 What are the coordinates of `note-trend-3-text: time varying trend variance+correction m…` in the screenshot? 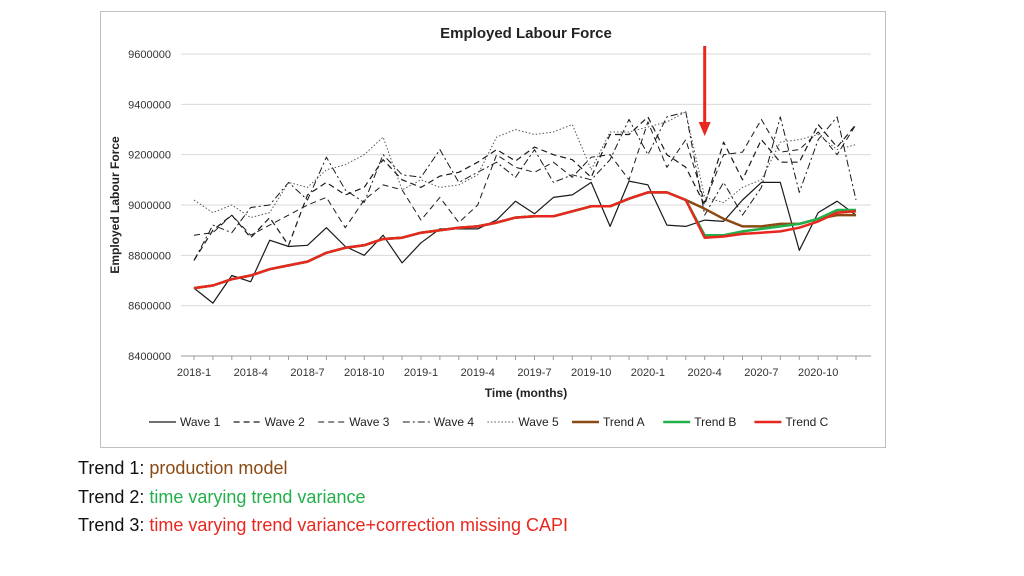 It's located at (359, 525).